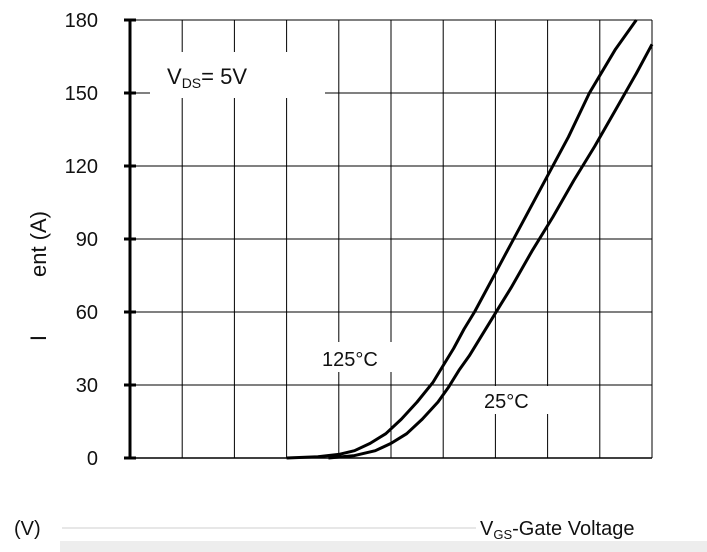  Describe the element at coordinates (207, 77) in the screenshot. I see `annotation-label: VDS= 5V` at that location.